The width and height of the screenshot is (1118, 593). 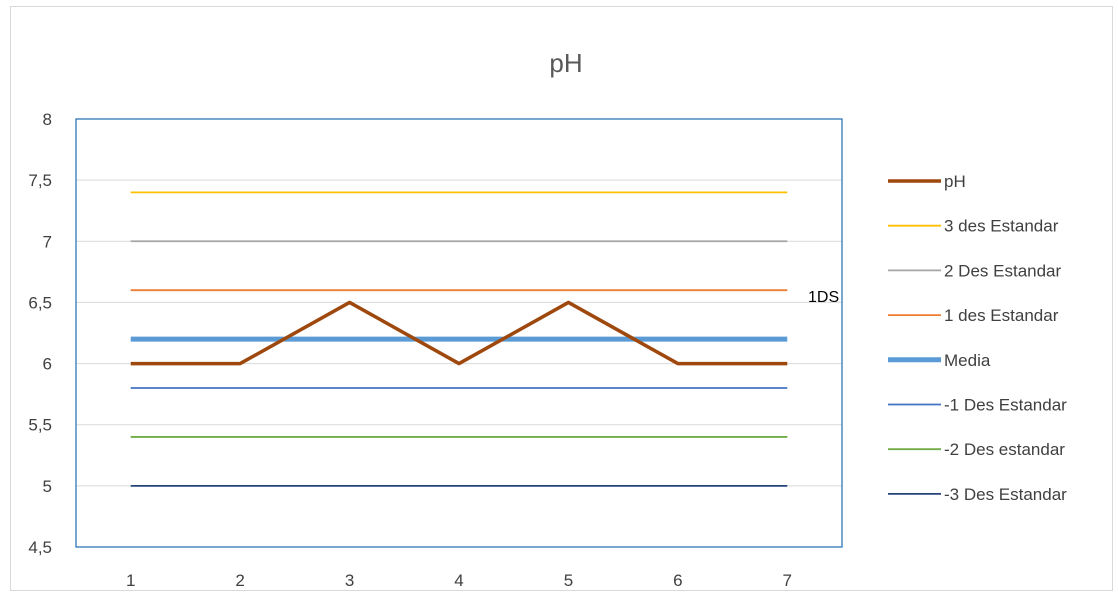 I want to click on x-tick-label: 6, so click(x=677, y=580).